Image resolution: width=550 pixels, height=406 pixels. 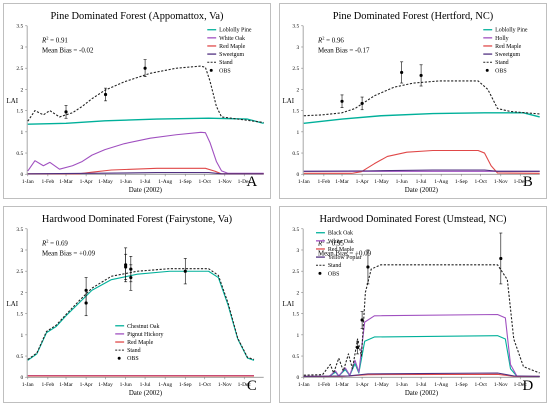 I want to click on chart-title: Pine Dominated Forest (Hertford, NC), so click(x=413, y=16).